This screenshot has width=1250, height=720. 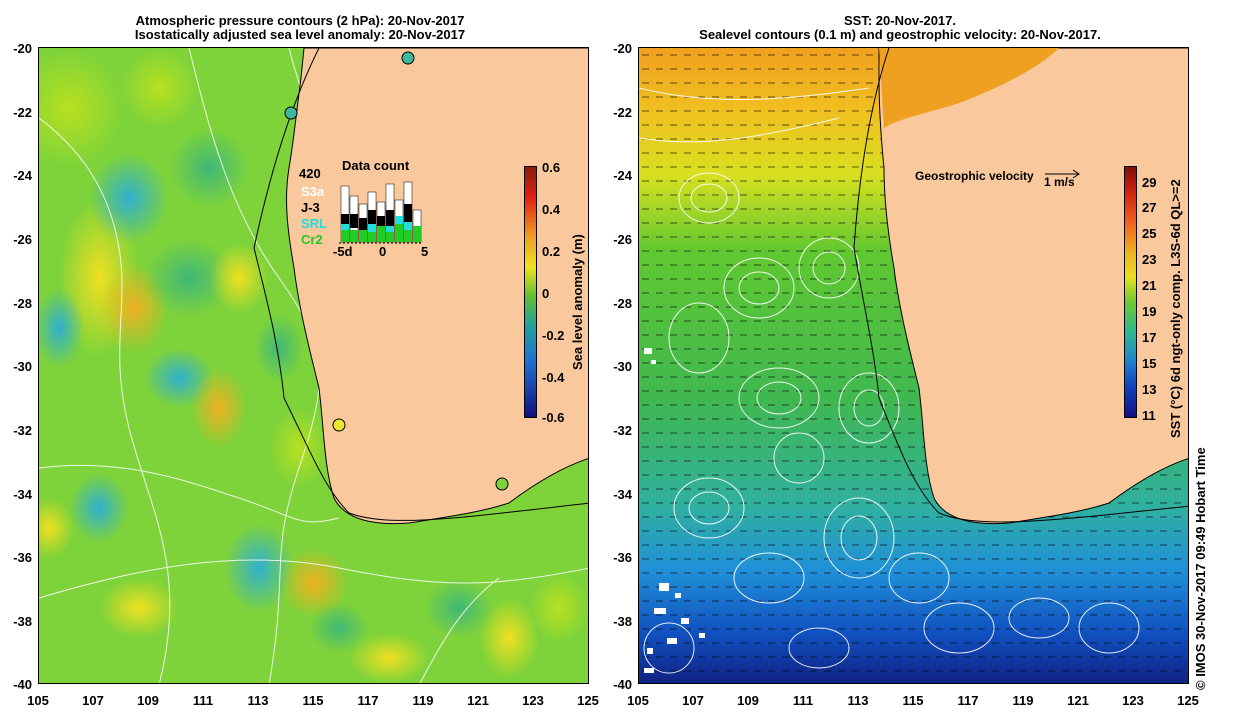 What do you see at coordinates (203, 700) in the screenshot?
I see `left-x-tick: 111` at bounding box center [203, 700].